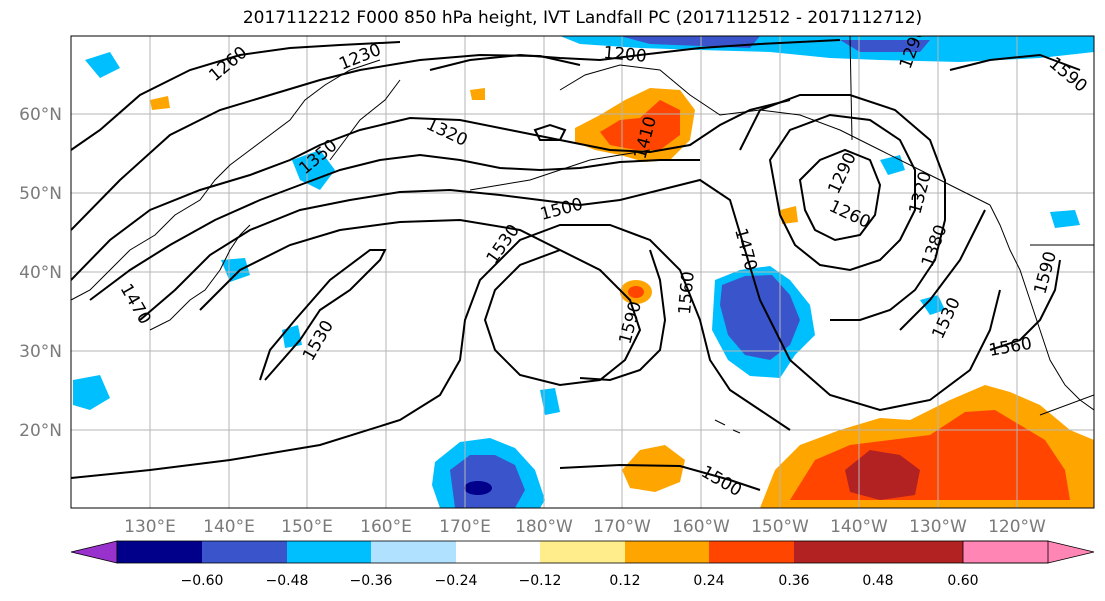  Describe the element at coordinates (622, 527) in the screenshot. I see `lon-label: 170°W` at that location.